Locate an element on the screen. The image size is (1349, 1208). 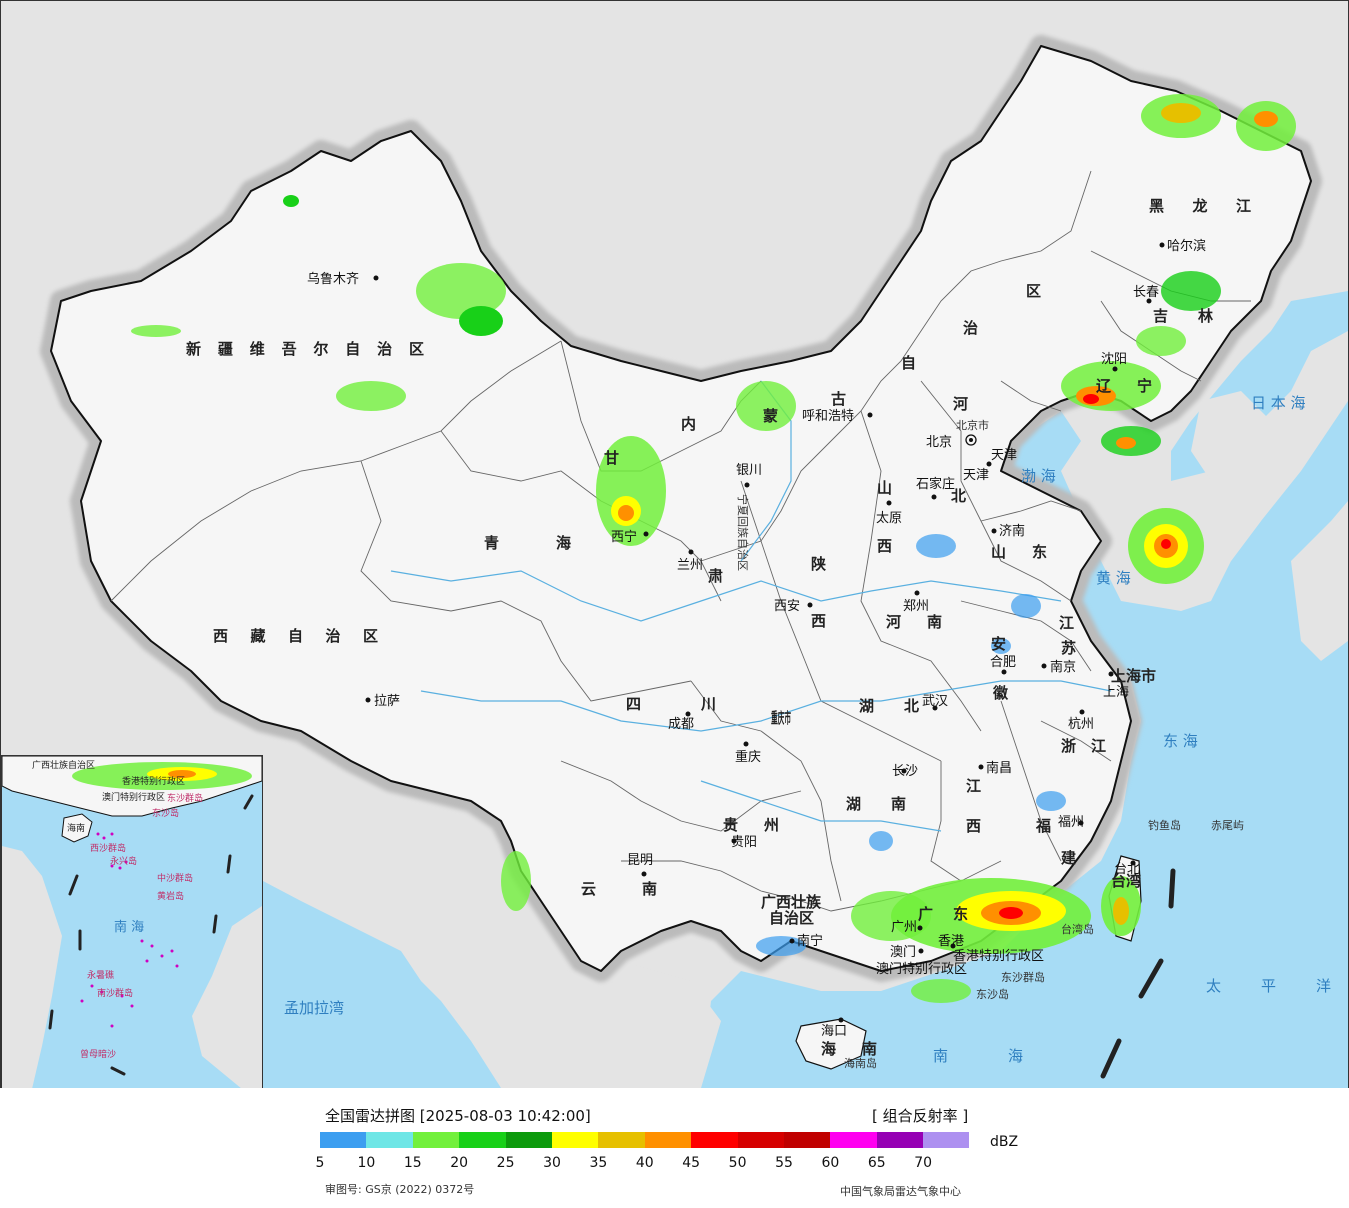
inset-label-hn: 海南 is located at coordinates (76, 828).